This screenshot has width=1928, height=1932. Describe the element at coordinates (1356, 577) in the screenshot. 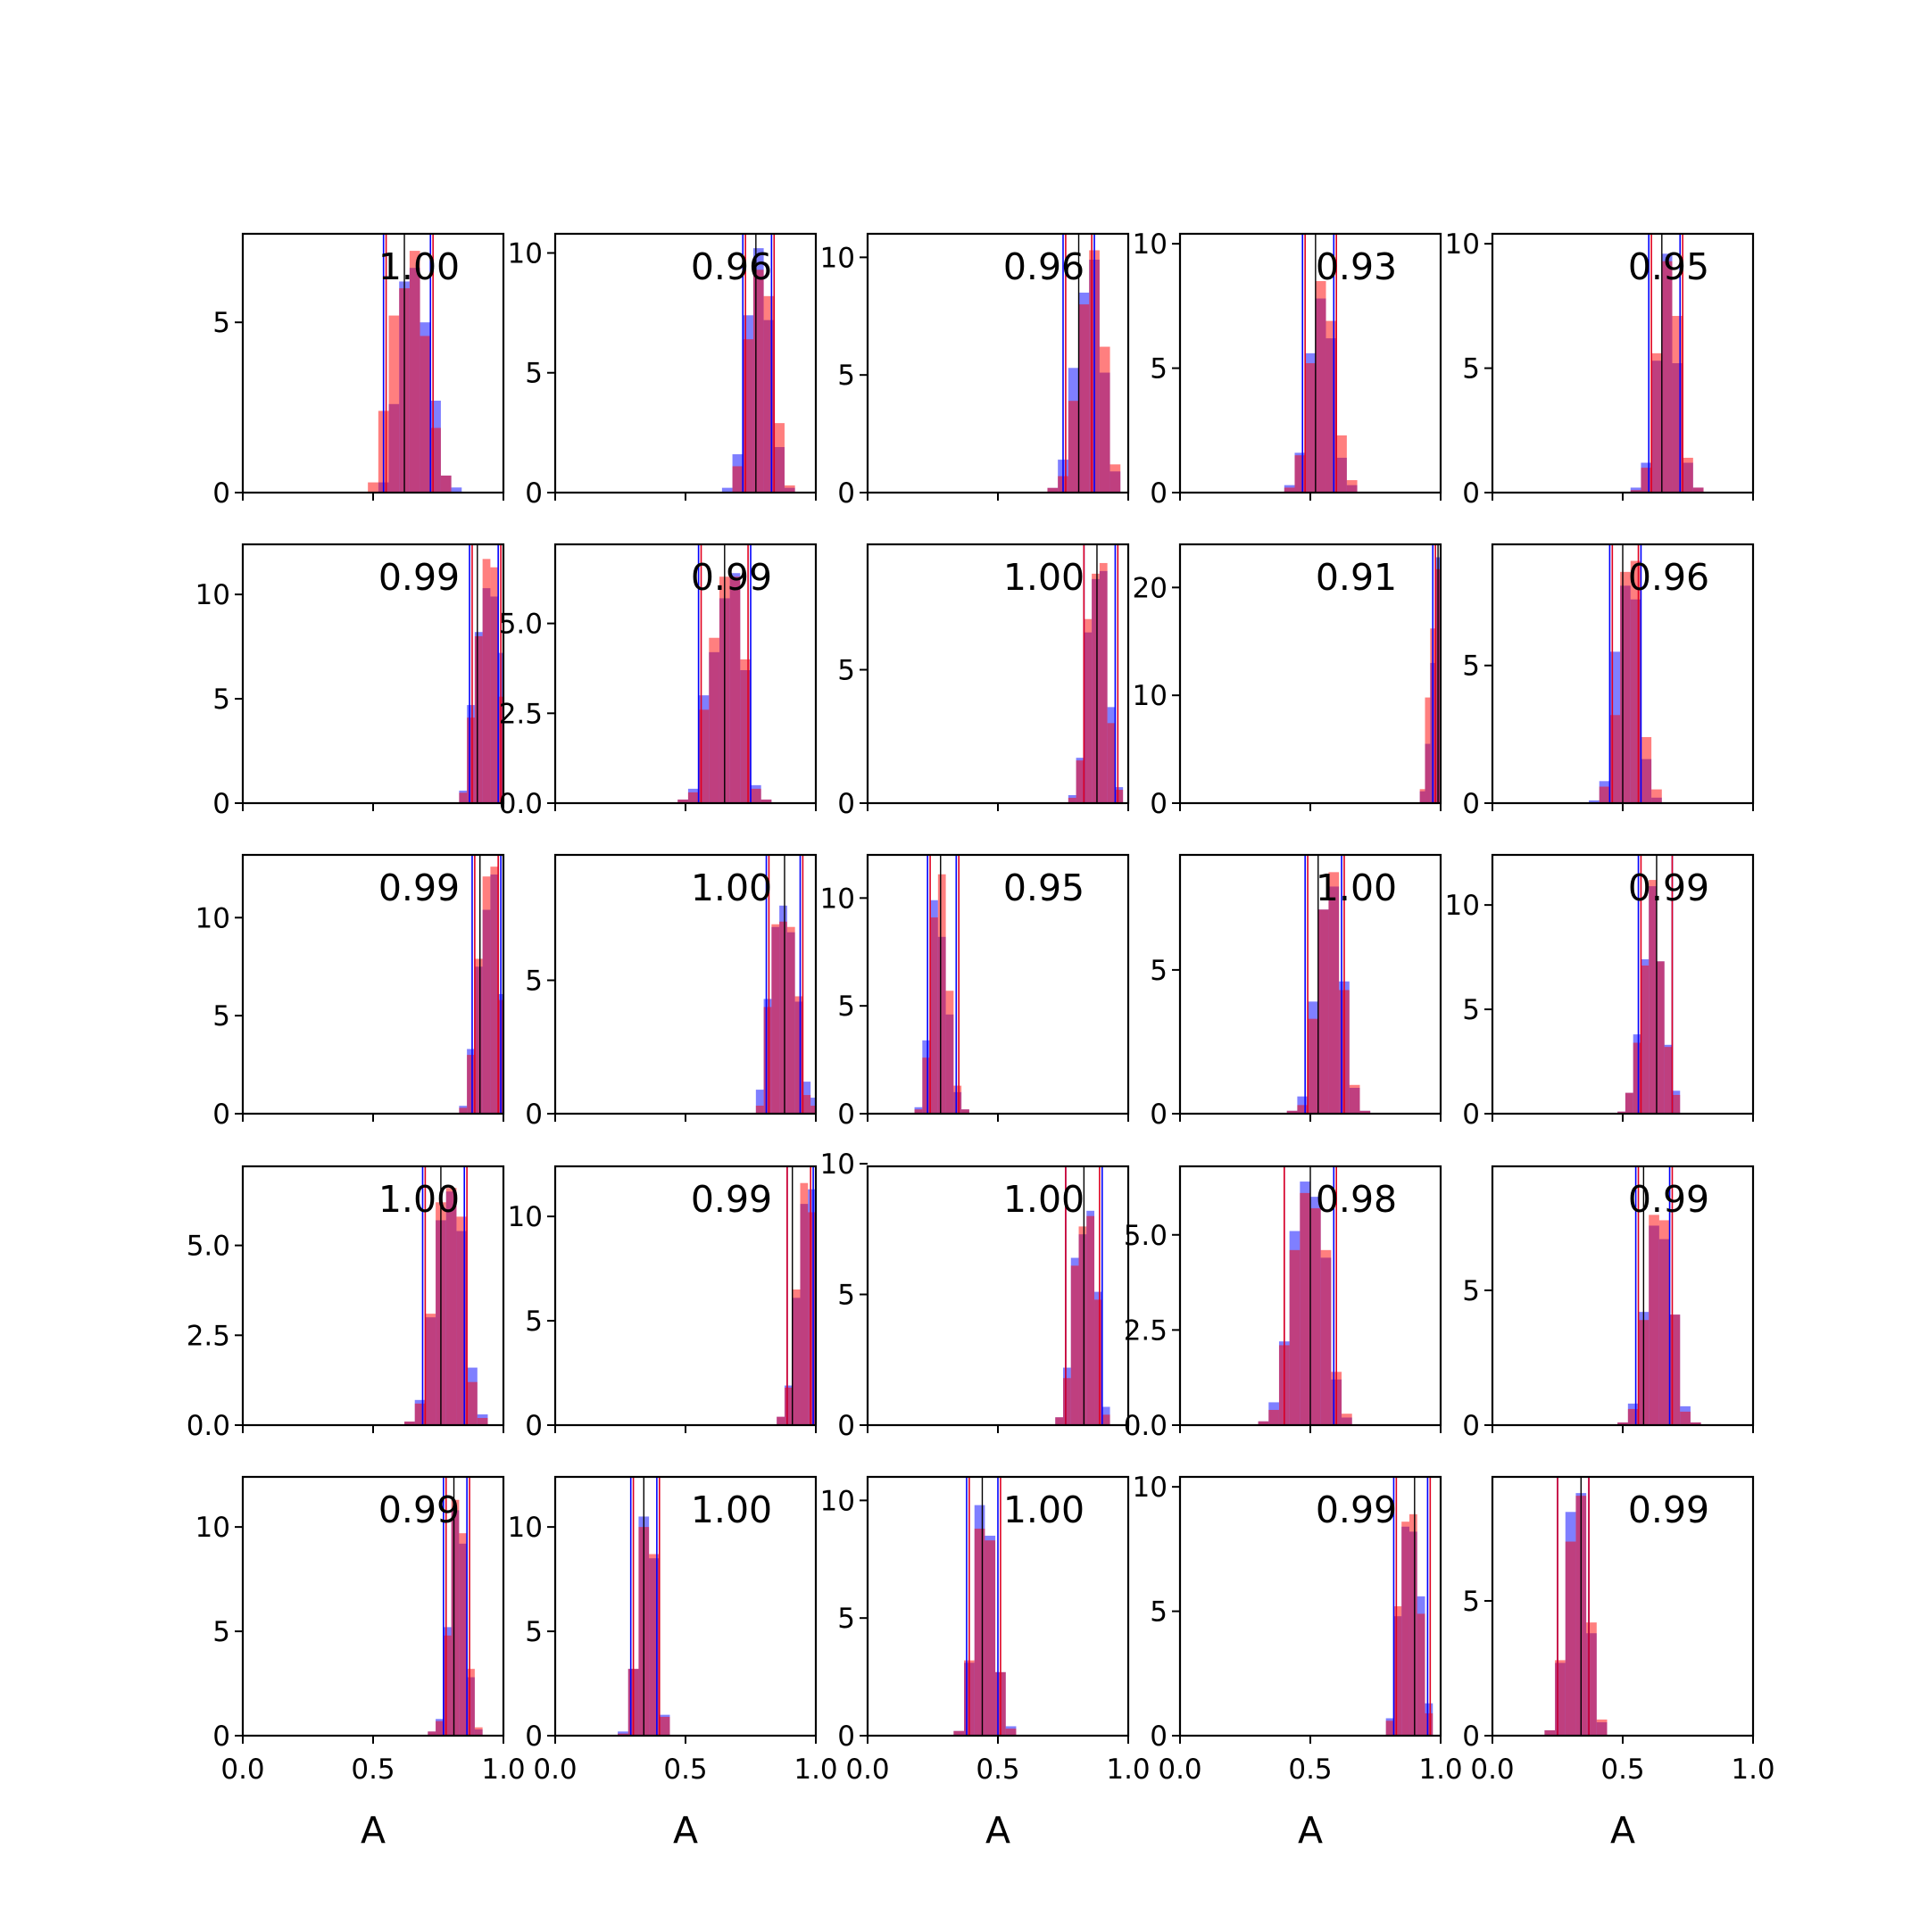

I see `annotation-value: 0.91` at that location.